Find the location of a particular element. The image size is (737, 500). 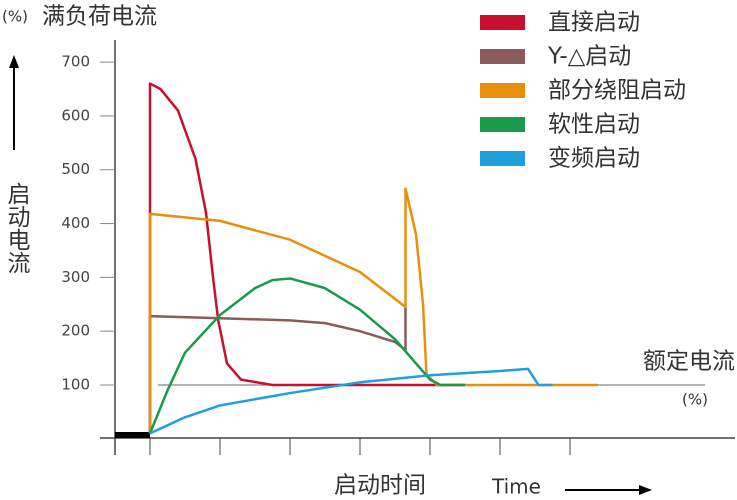

y-label: 启动电流 is located at coordinates (17, 228).